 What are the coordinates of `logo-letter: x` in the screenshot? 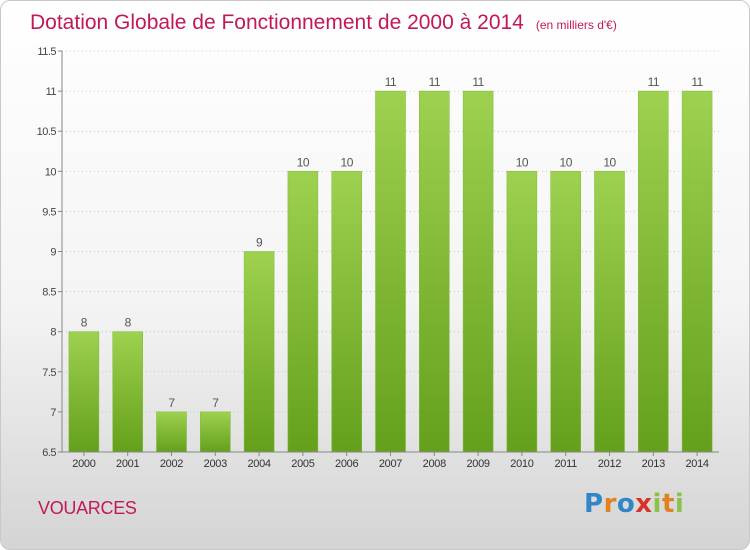 It's located at (644, 504).